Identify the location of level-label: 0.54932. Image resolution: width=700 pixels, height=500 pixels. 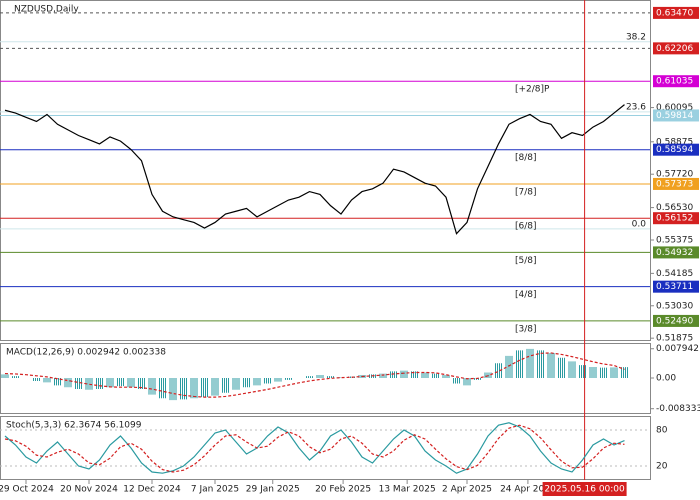
(674, 253).